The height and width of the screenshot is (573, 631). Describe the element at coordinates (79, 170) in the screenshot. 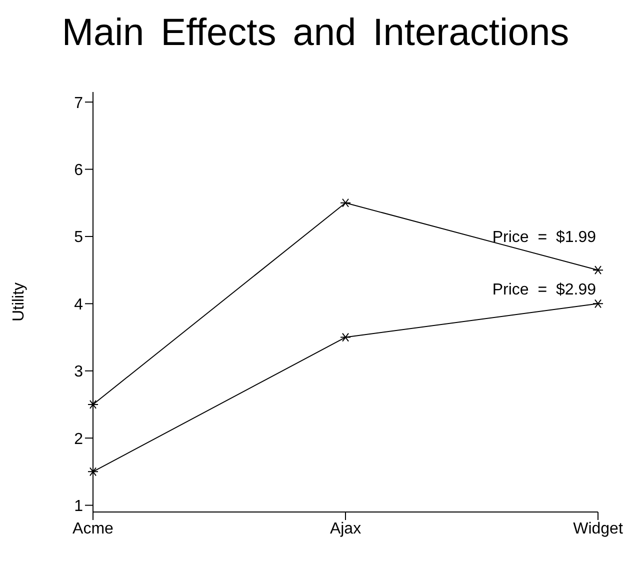

I see `y-tick-label: 6` at that location.